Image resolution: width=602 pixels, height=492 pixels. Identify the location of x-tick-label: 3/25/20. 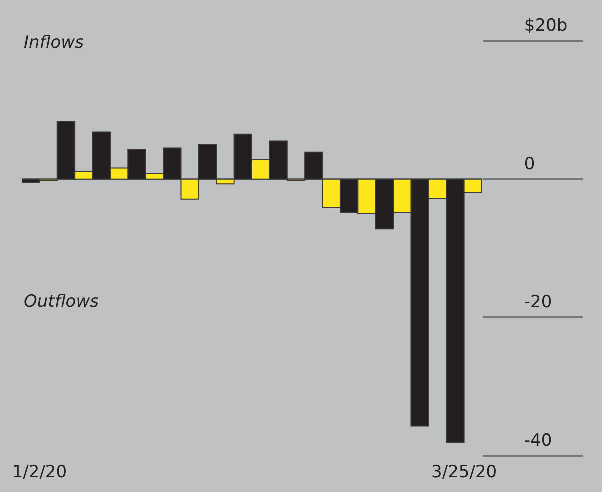
(465, 472).